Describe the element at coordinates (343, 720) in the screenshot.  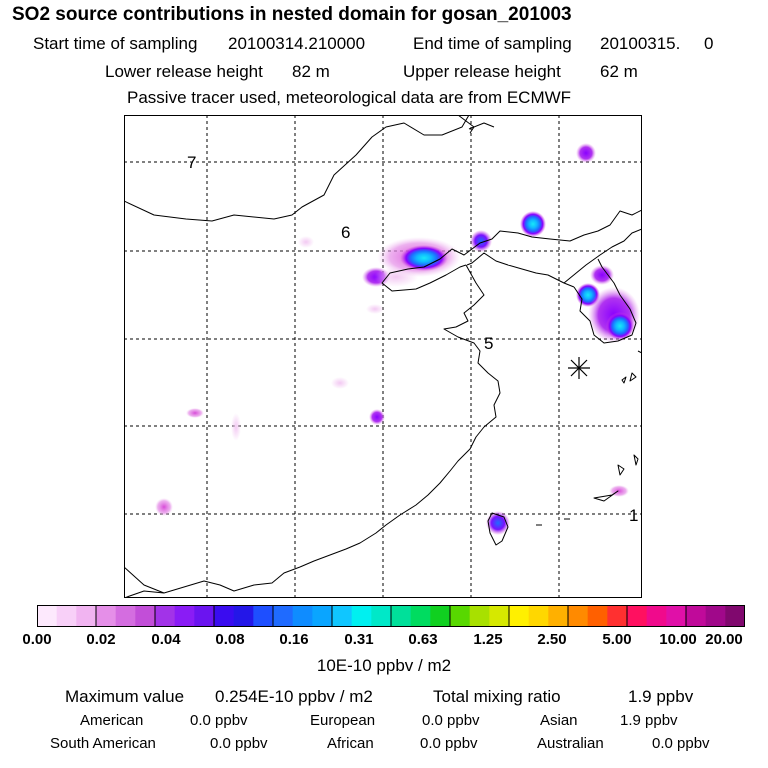
I see `region-name: European` at that location.